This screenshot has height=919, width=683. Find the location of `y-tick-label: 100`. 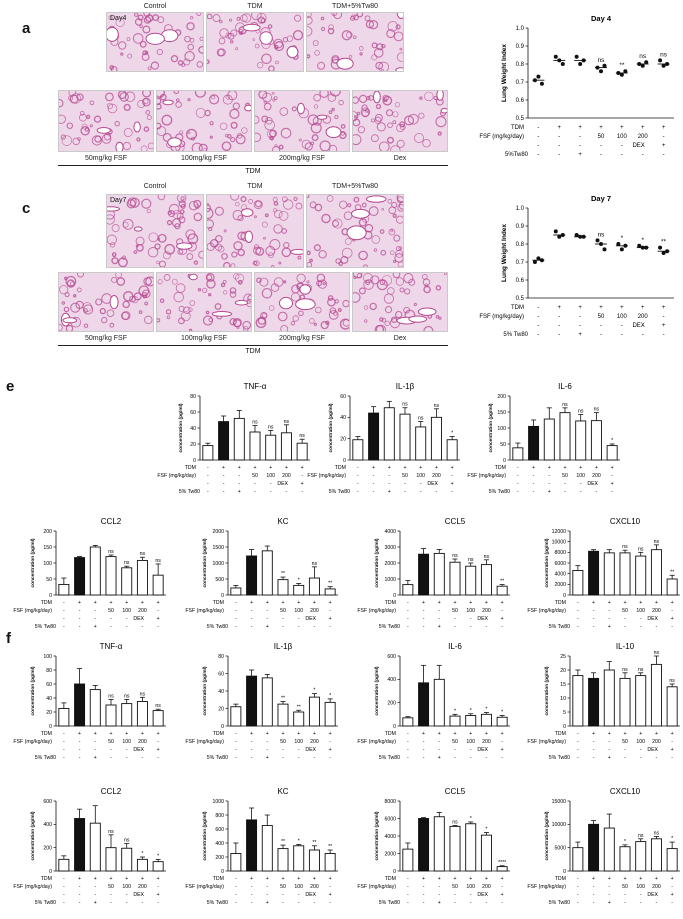

y-tick-label: 100 is located at coordinates (501, 429).